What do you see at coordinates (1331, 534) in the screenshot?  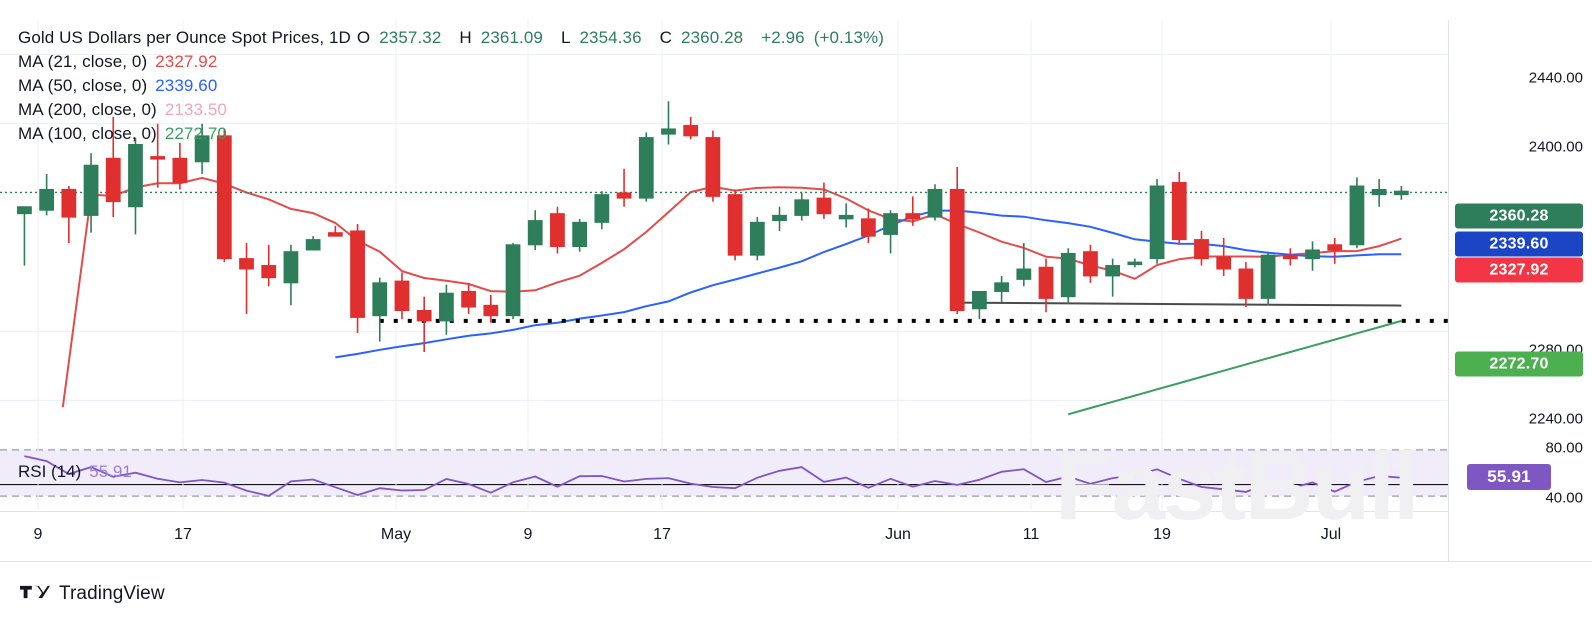 I see `xtick-jul: Jul` at bounding box center [1331, 534].